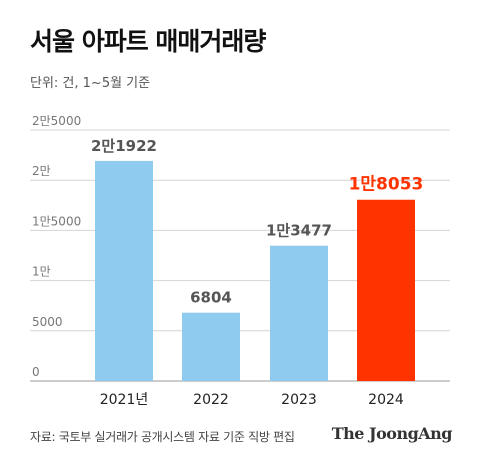  What do you see at coordinates (56, 221) in the screenshot?
I see `y-tick-label: 1만5000` at bounding box center [56, 221].